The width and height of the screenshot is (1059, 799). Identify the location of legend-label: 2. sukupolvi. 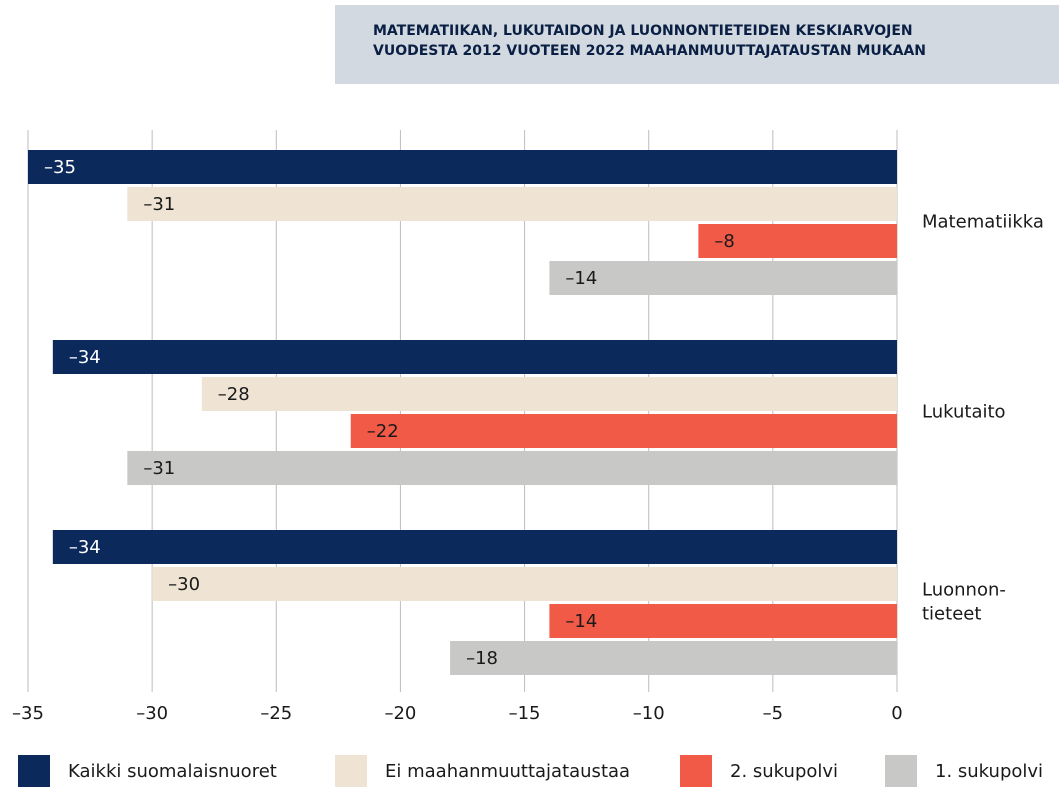
(784, 771).